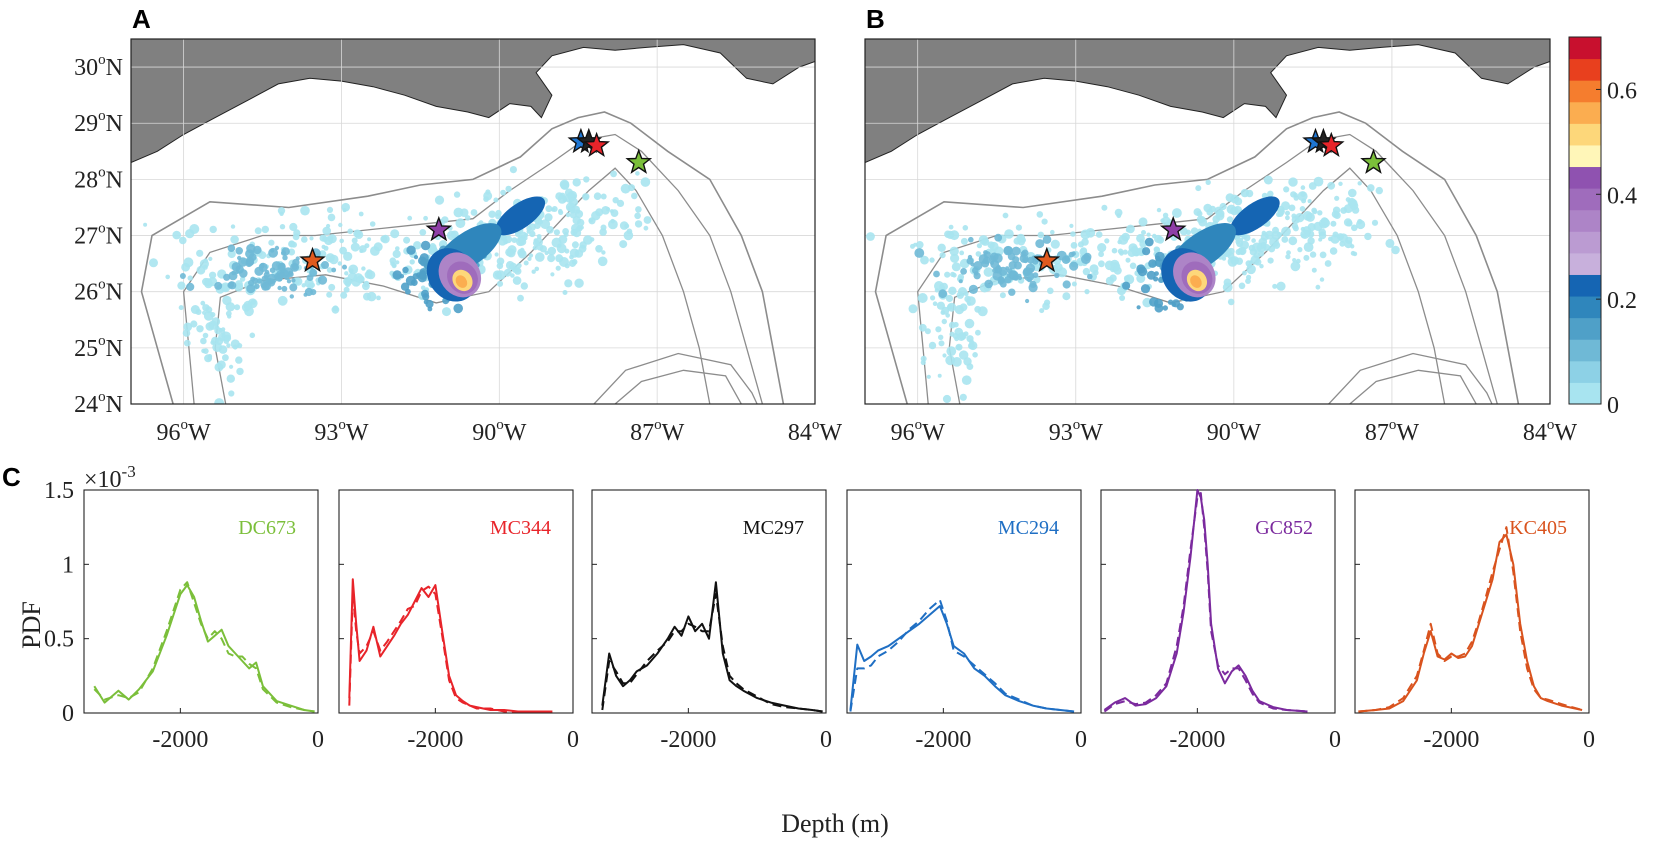 Image resolution: width=1655 pixels, height=846 pixels. I want to click on x-axis-label: Depth (m), so click(835, 823).